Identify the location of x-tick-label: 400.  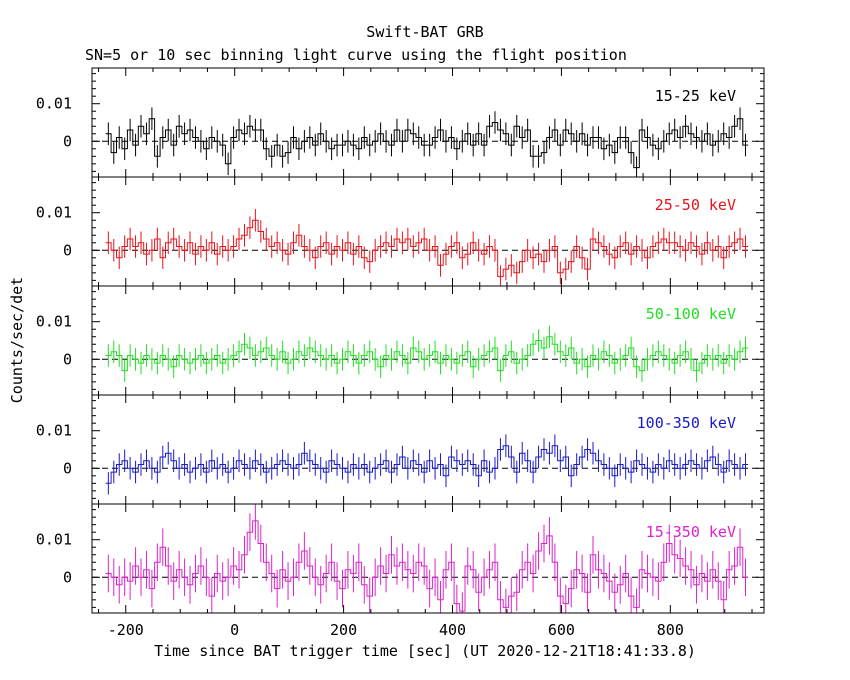
(452, 630).